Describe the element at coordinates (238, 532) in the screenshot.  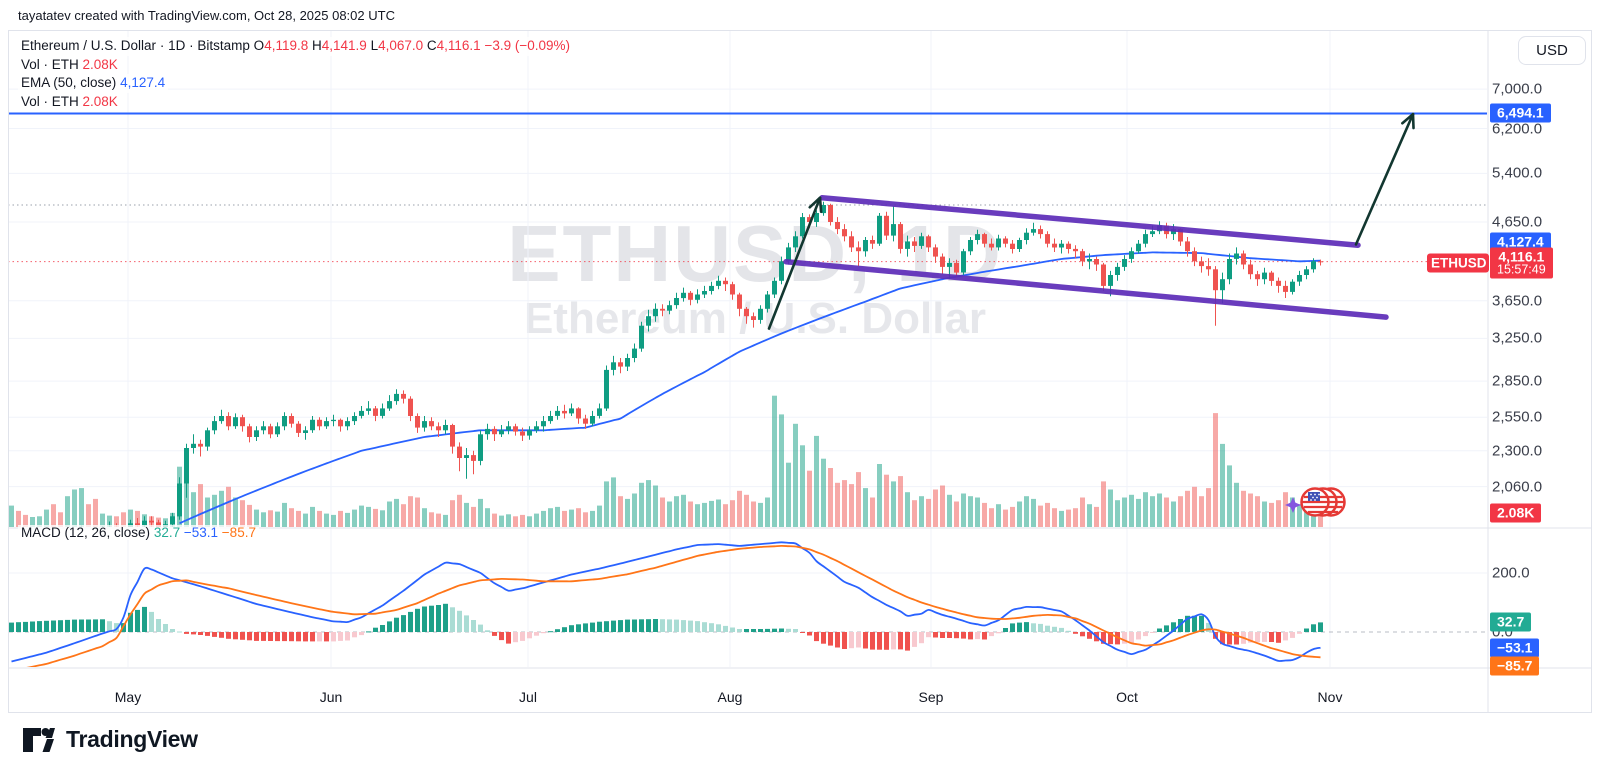
I see `macd-signal-value: −85.7` at that location.